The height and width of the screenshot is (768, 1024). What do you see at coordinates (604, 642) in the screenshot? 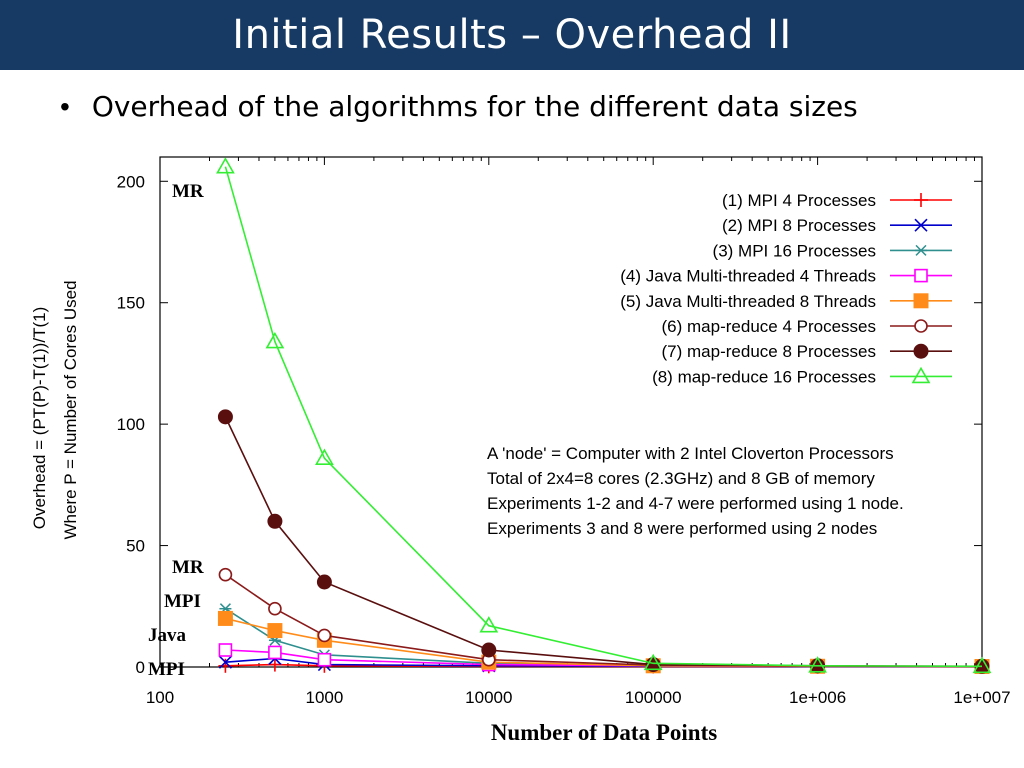
I see `series-line` at bounding box center [604, 642].